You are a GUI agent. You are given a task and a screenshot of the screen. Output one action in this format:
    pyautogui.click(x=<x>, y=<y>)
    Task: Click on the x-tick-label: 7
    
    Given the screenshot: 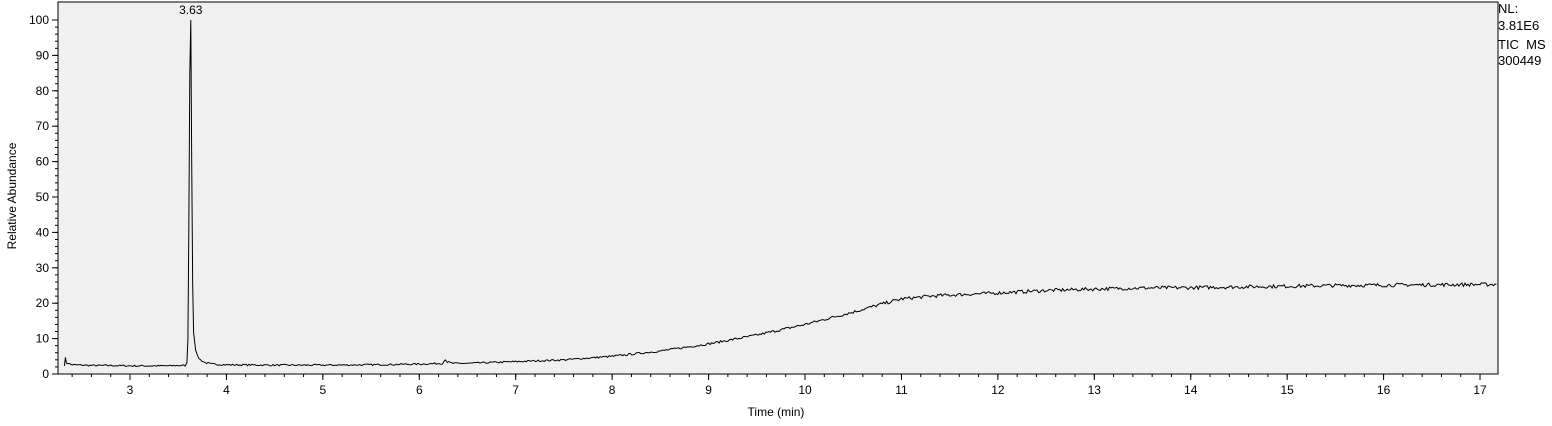 What is the action you would take?
    pyautogui.click(x=515, y=390)
    